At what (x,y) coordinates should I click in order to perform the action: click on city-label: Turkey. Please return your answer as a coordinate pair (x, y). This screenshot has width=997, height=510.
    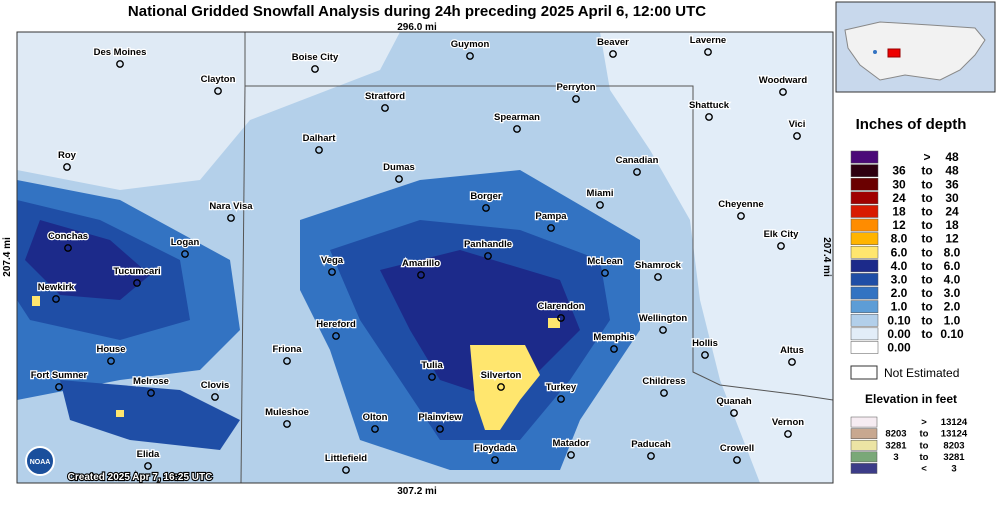
    Looking at the image, I should click on (561, 387).